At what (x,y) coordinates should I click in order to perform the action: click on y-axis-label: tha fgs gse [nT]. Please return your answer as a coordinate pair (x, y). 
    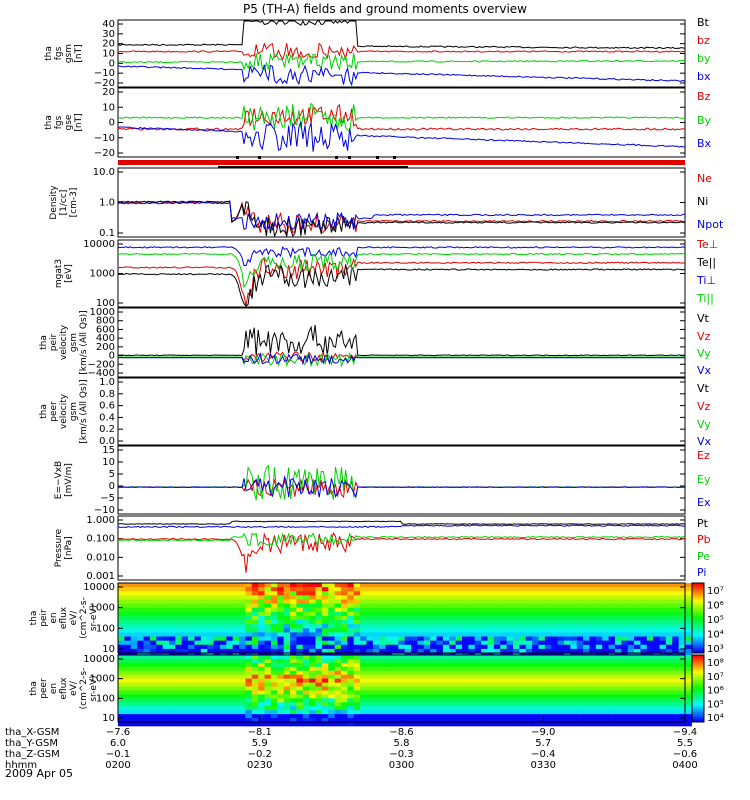
    Looking at the image, I should click on (64, 122).